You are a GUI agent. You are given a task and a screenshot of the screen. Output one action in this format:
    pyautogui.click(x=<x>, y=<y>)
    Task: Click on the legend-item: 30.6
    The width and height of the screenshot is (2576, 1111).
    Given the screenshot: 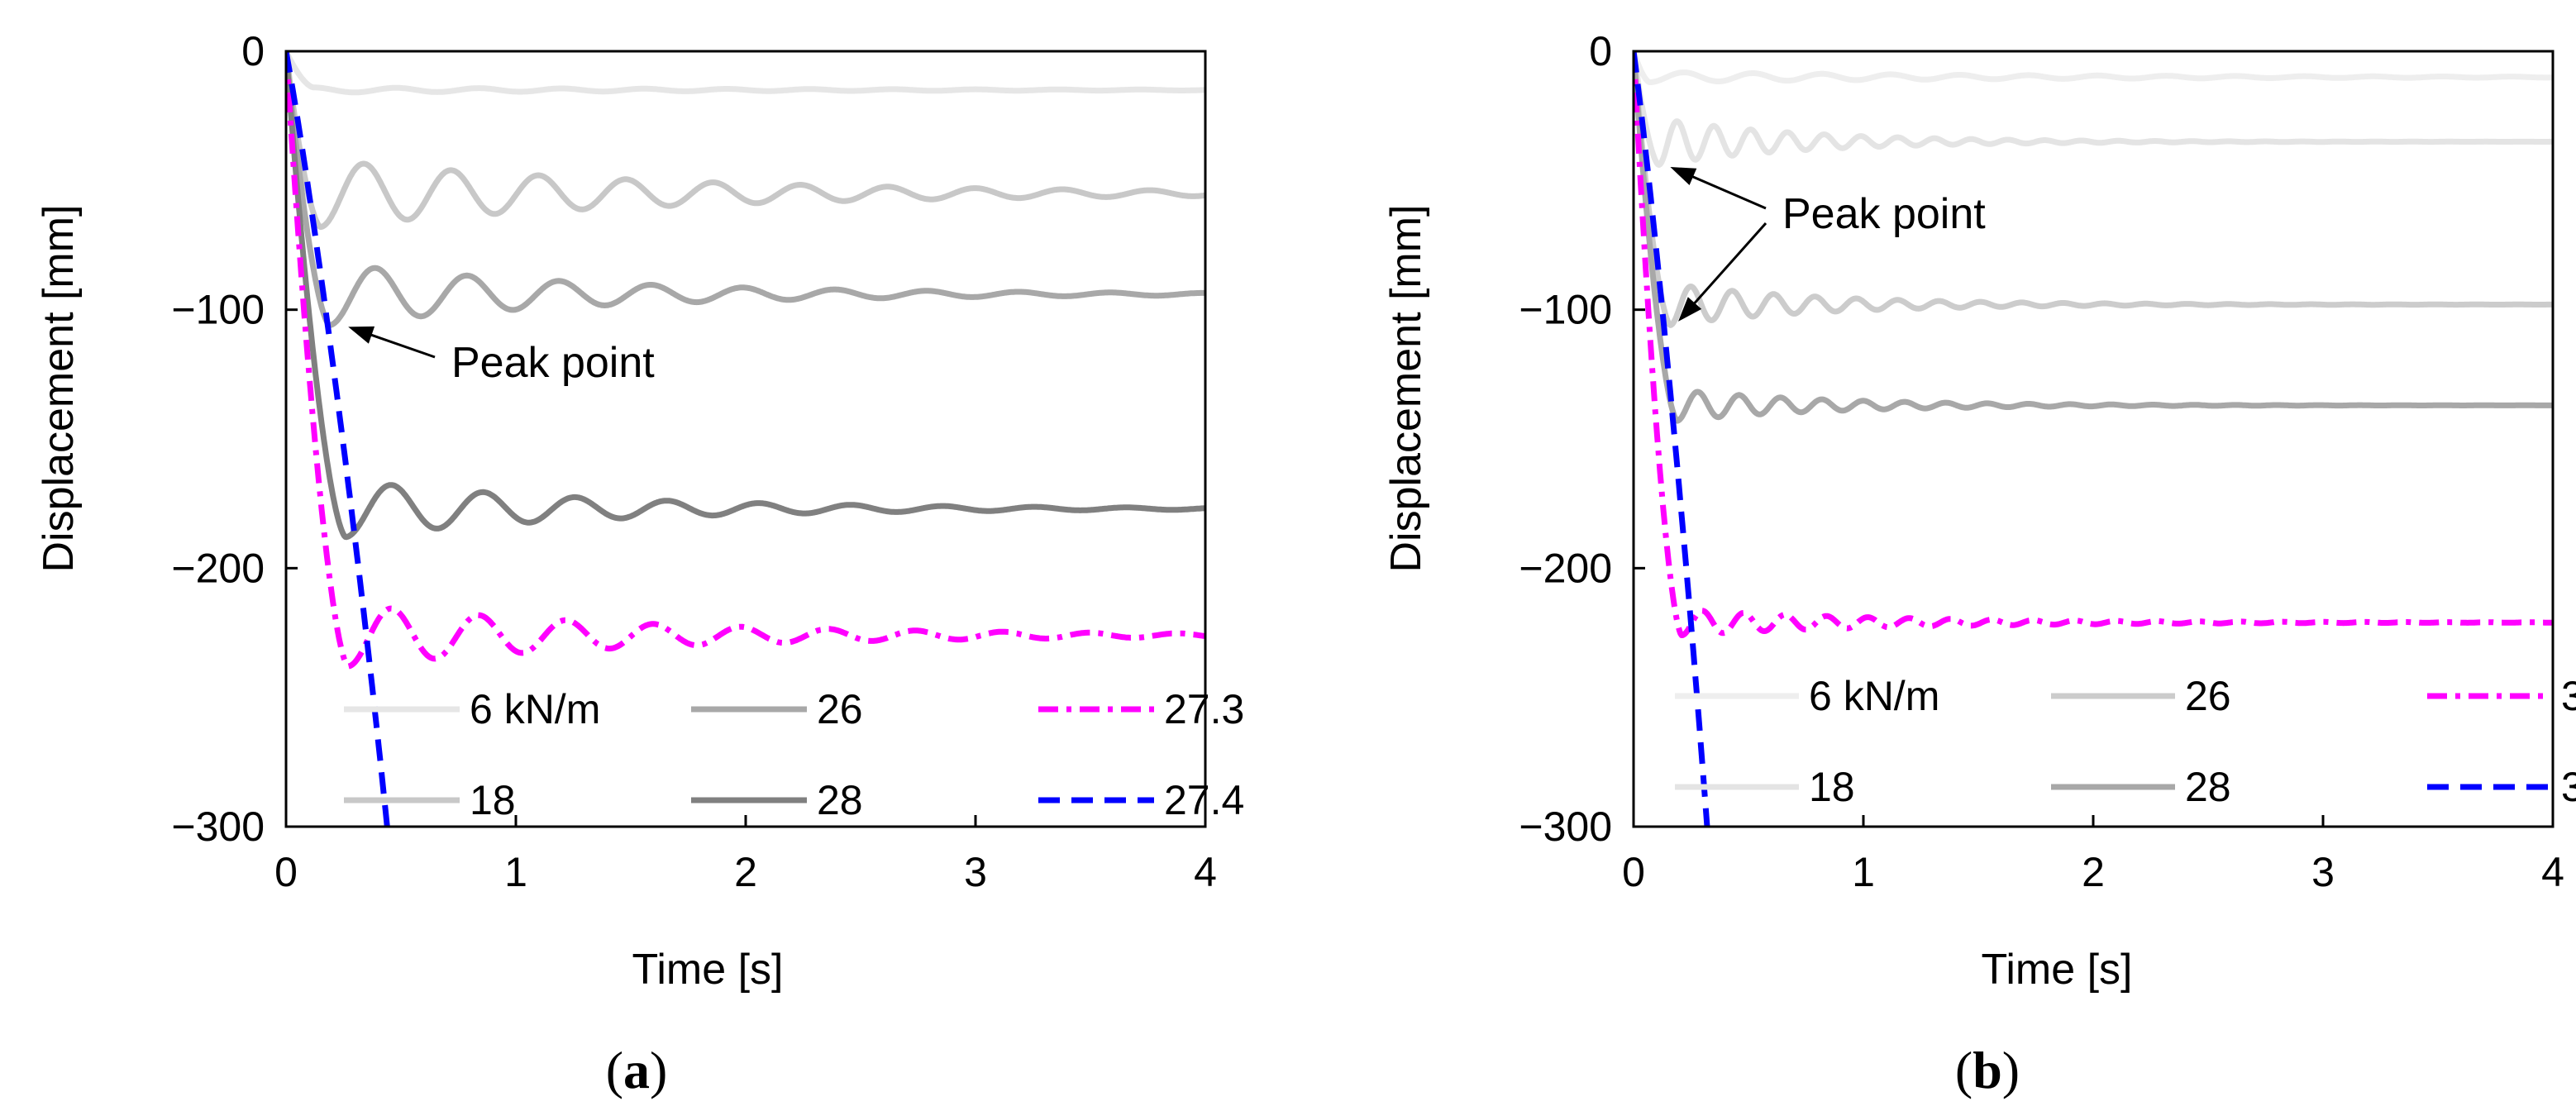 What is the action you would take?
    pyautogui.click(x=2501, y=696)
    